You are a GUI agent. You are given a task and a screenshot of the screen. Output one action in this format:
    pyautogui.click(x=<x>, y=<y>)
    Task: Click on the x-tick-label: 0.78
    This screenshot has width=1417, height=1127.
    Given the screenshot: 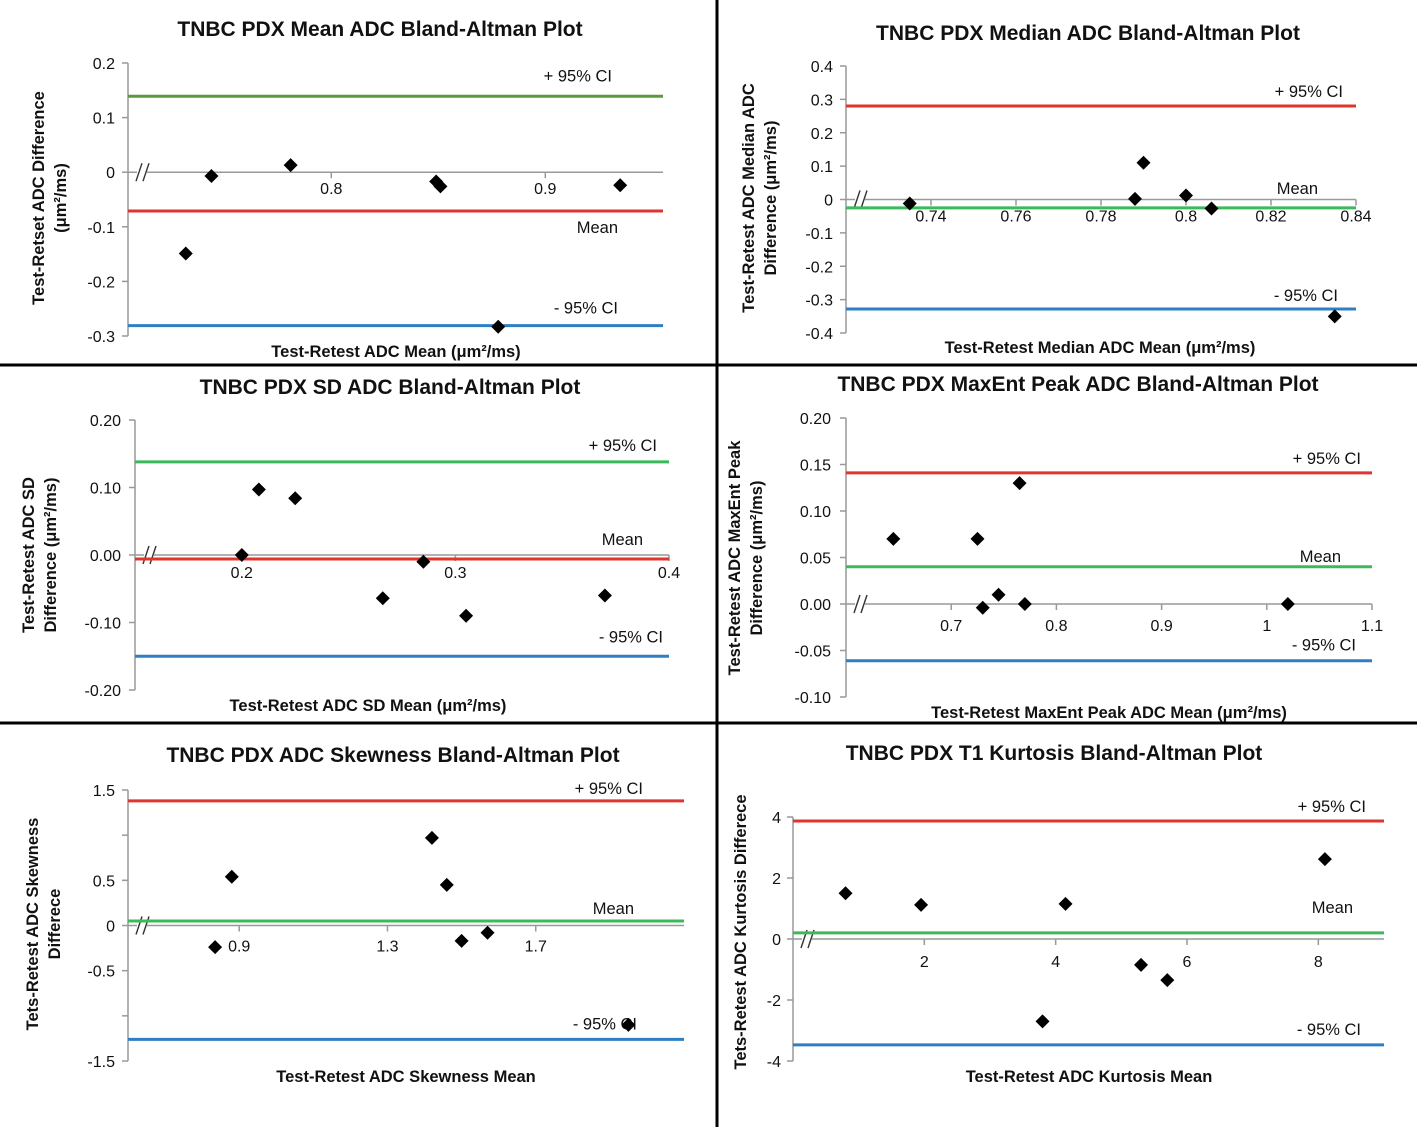 What is the action you would take?
    pyautogui.click(x=1100, y=217)
    